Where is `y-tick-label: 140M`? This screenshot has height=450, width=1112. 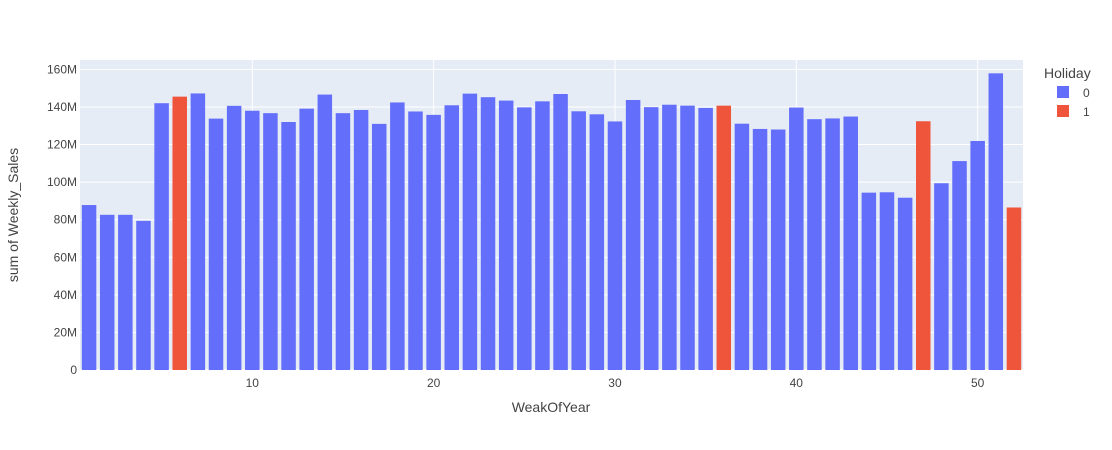
y-tick-label: 140M is located at coordinates (62, 107).